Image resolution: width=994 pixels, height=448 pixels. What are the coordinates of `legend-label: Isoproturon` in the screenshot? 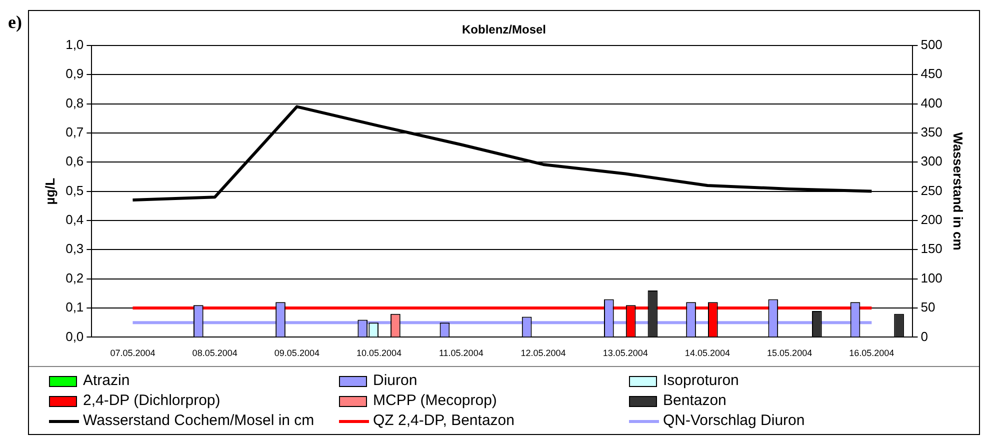 It's located at (701, 380).